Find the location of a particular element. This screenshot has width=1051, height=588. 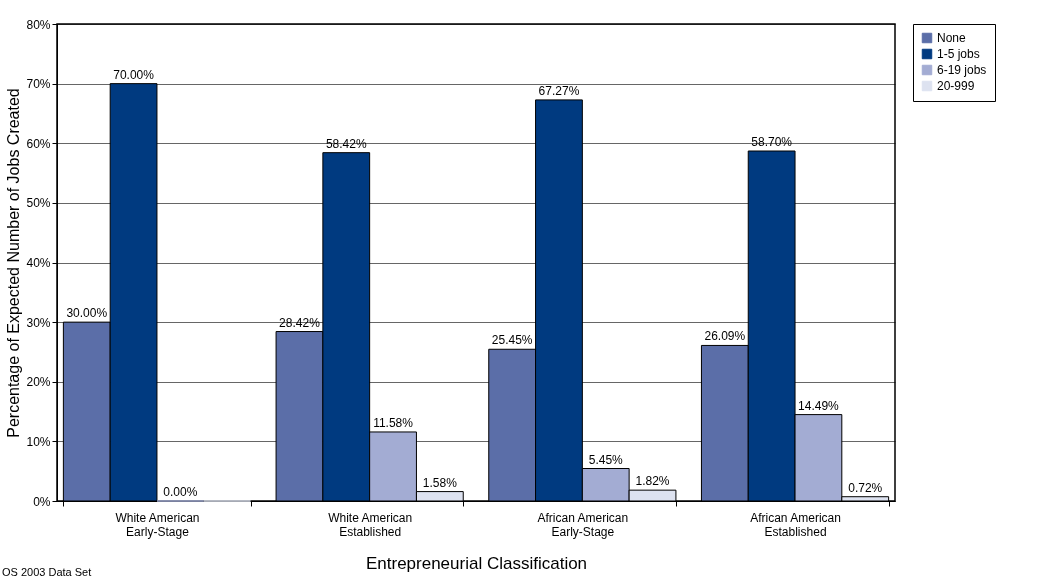

data-label: 70.00% is located at coordinates (134, 74).